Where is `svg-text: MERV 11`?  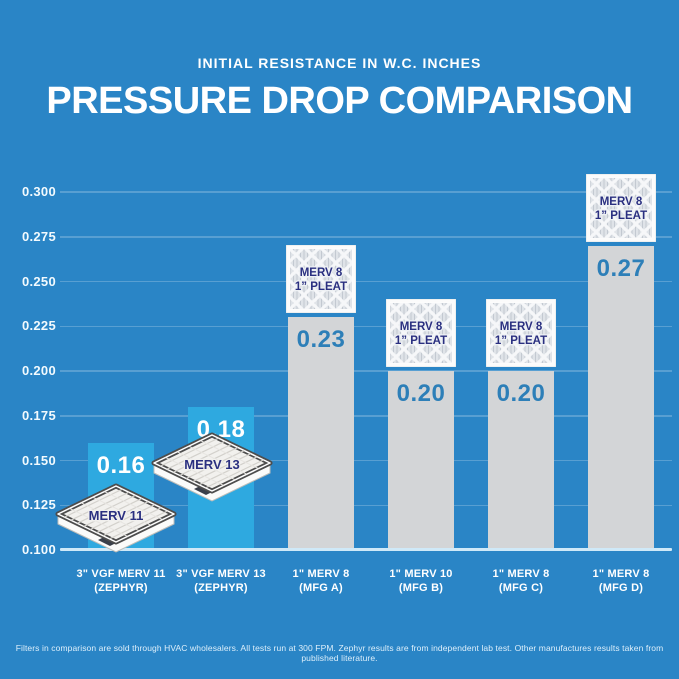 svg-text: MERV 11 is located at coordinates (116, 515).